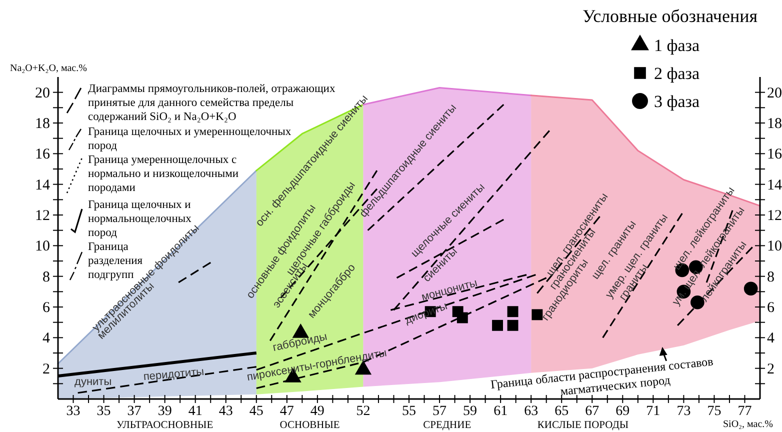 The height and width of the screenshot is (432, 782). Describe the element at coordinates (287, 411) in the screenshot. I see `x-tick-label: 47` at that location.